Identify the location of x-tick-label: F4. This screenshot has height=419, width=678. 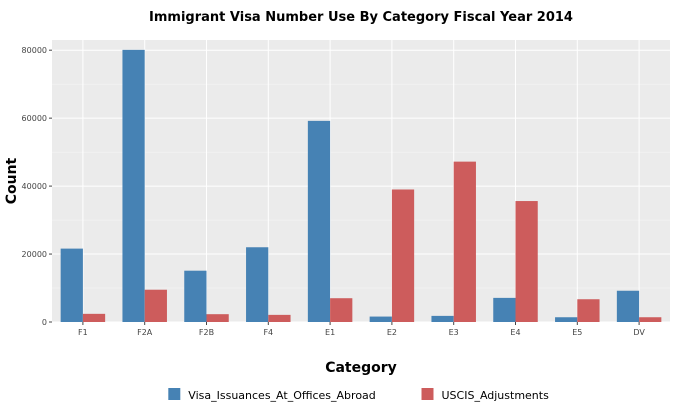
(268, 332).